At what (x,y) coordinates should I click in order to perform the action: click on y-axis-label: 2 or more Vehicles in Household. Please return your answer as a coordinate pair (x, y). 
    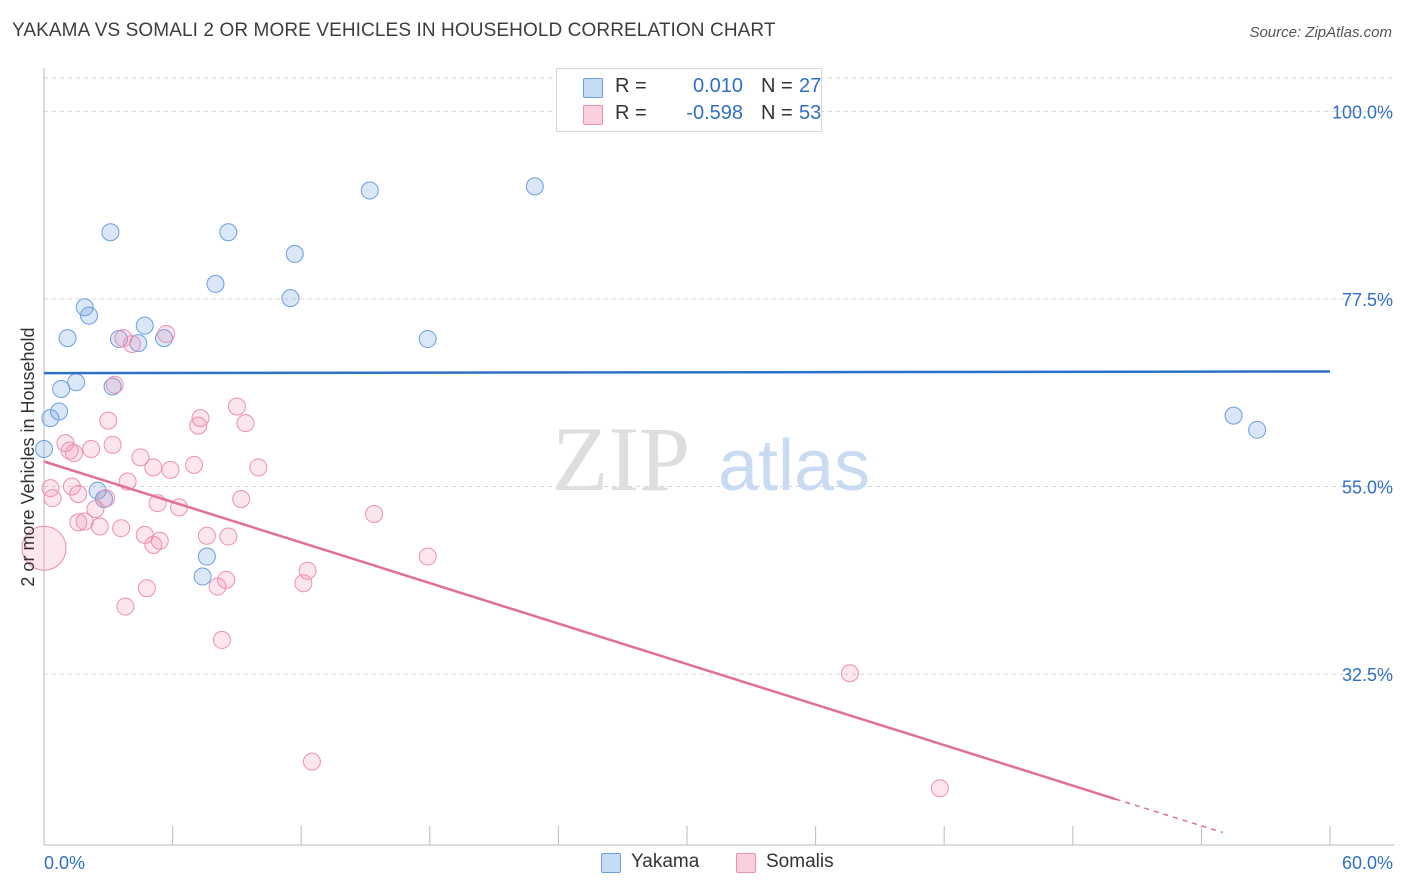
    Looking at the image, I should click on (28, 456).